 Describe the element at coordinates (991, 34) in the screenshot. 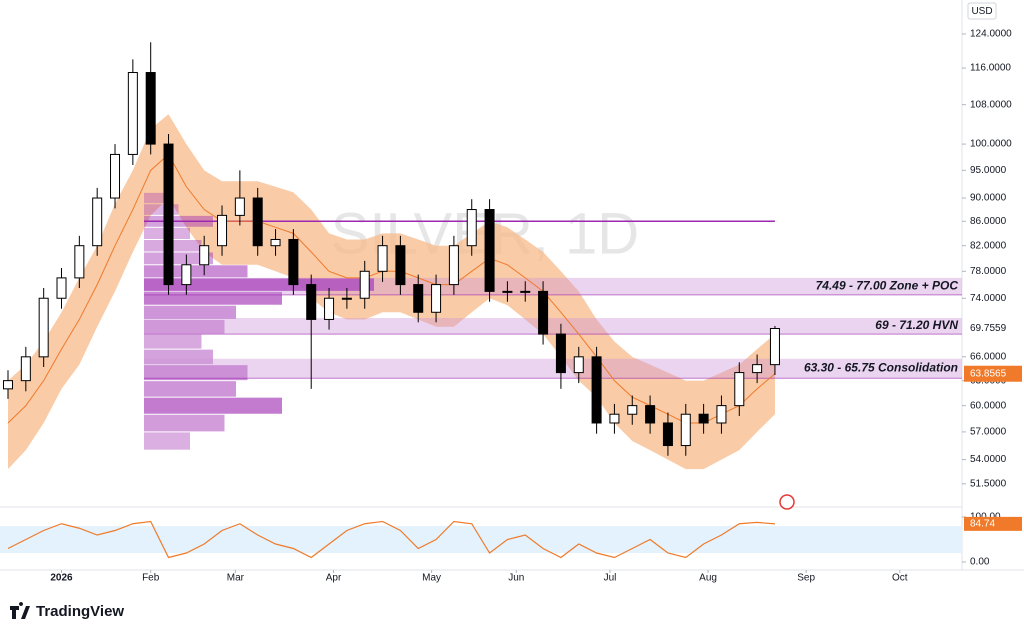

I see `y-tick-label: 124.0000` at that location.